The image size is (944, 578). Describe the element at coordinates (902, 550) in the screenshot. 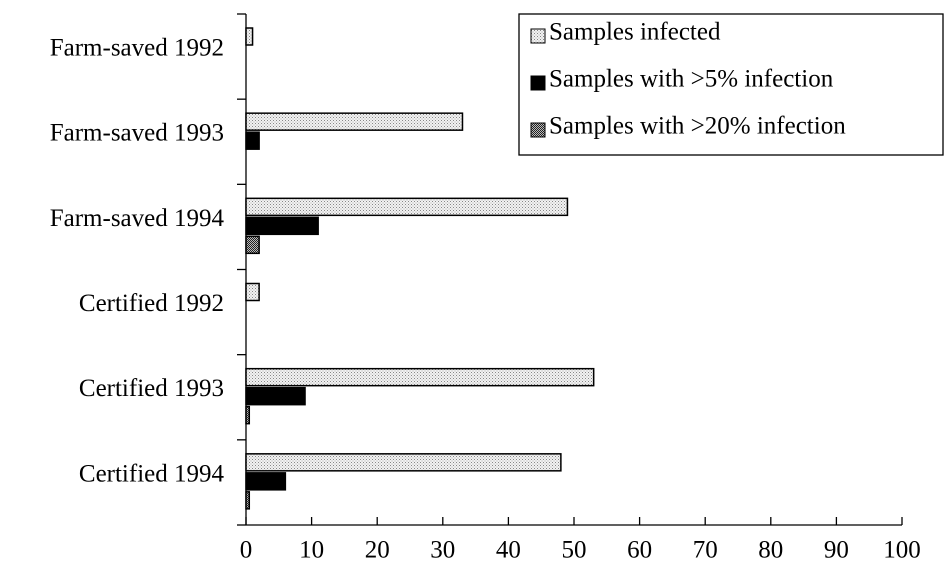

I see `x-tick-label: 100` at that location.